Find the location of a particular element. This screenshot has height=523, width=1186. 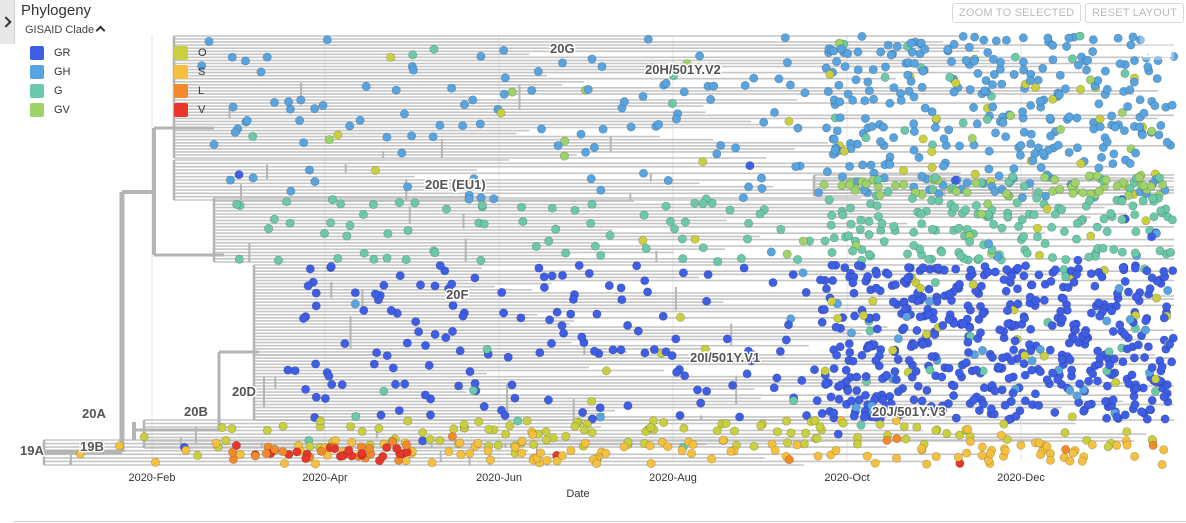

zoom-to-selected-button: ZOOM TO SELECTED is located at coordinates (1017, 13).